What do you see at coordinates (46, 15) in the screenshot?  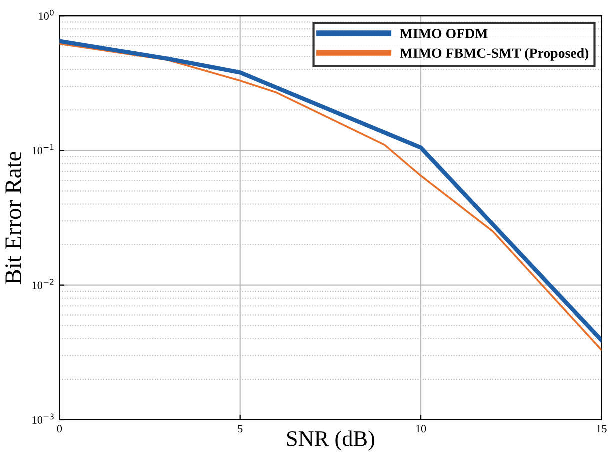 I see `y-tick-label: 10$^{0}$` at bounding box center [46, 15].